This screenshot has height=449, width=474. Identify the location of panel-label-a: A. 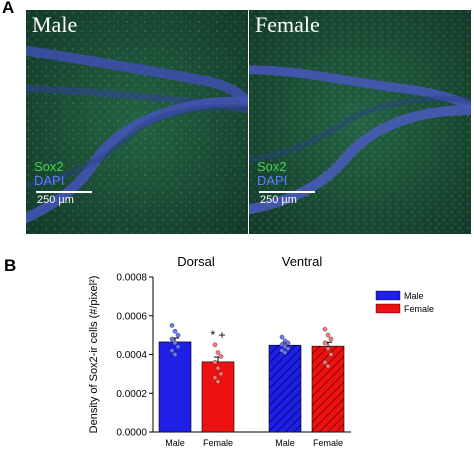
(8, 8).